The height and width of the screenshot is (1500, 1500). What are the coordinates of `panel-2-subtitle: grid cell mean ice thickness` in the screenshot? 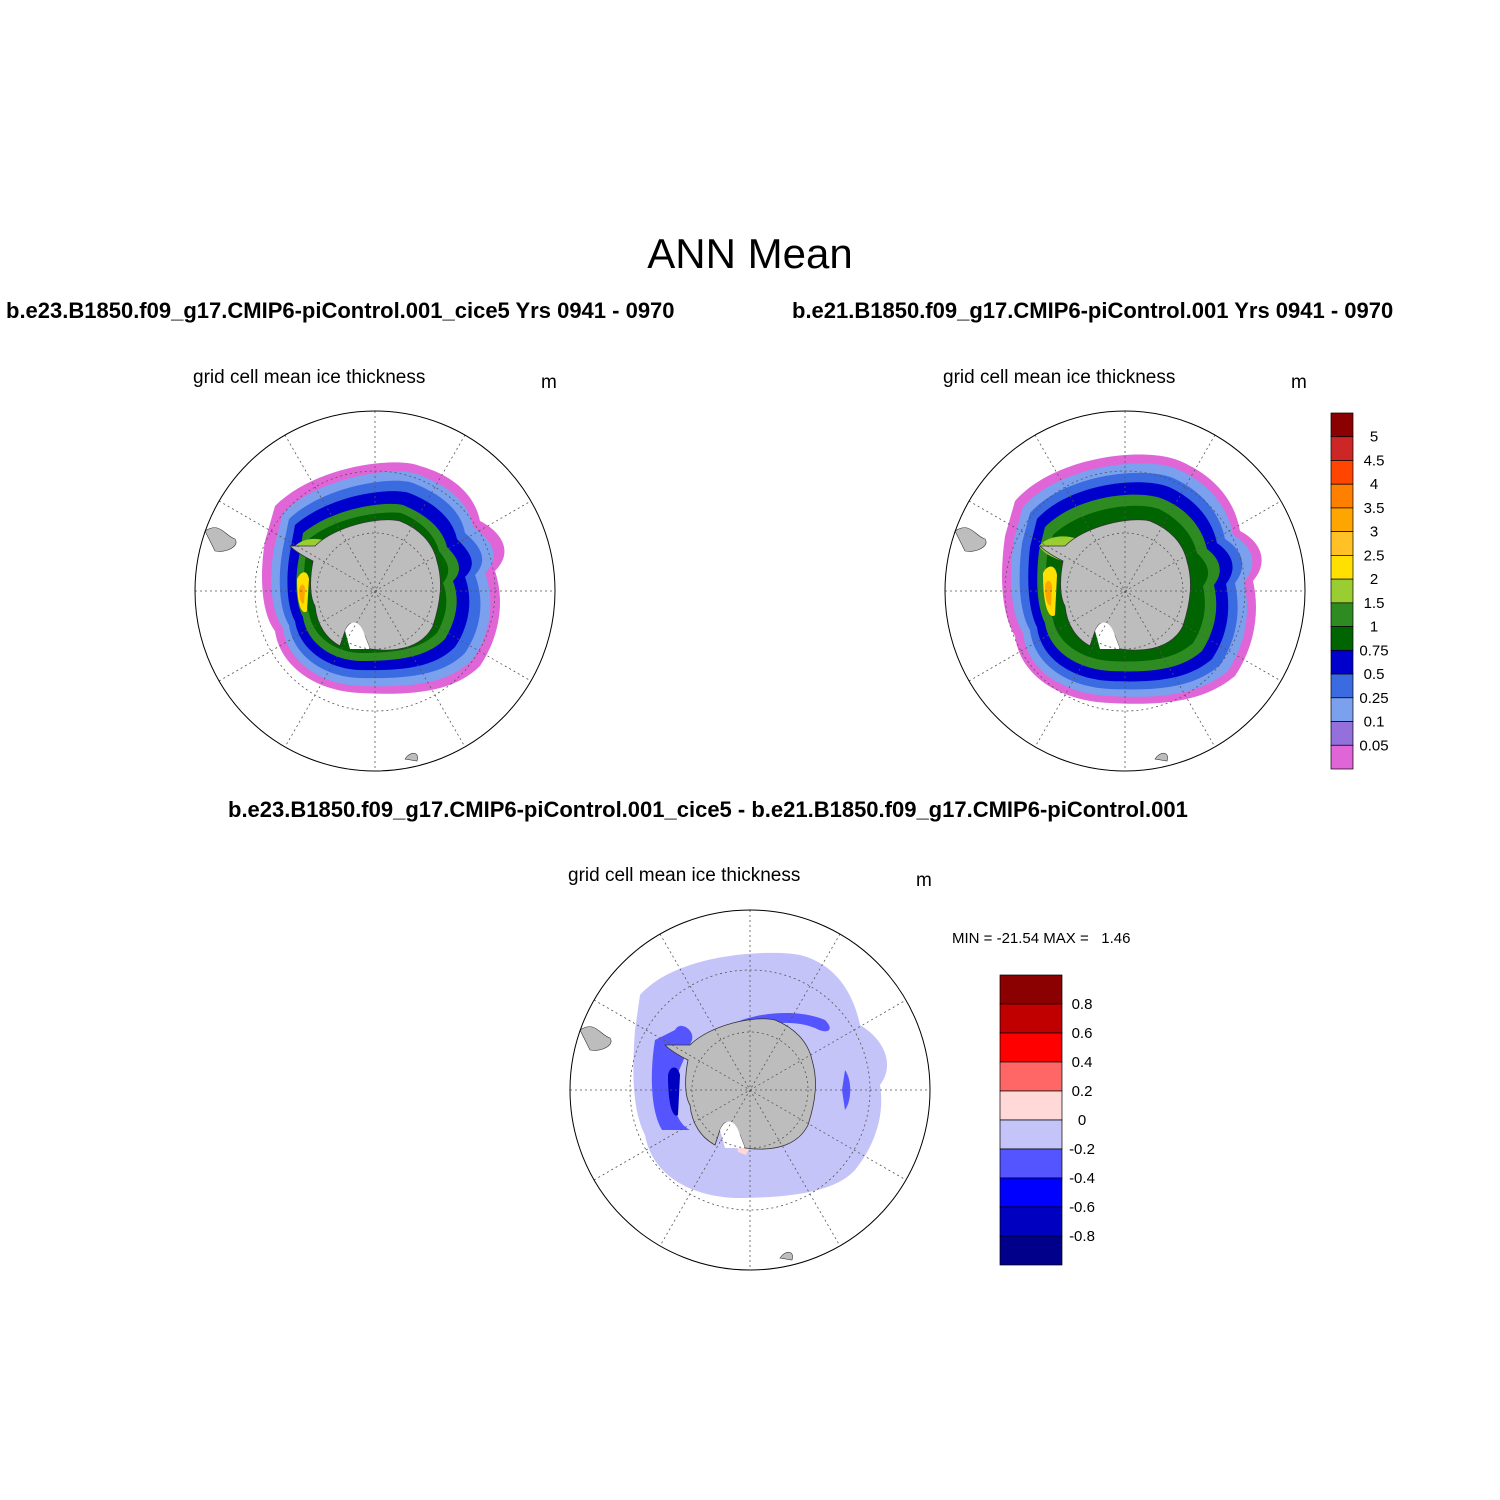 It's located at (1059, 377).